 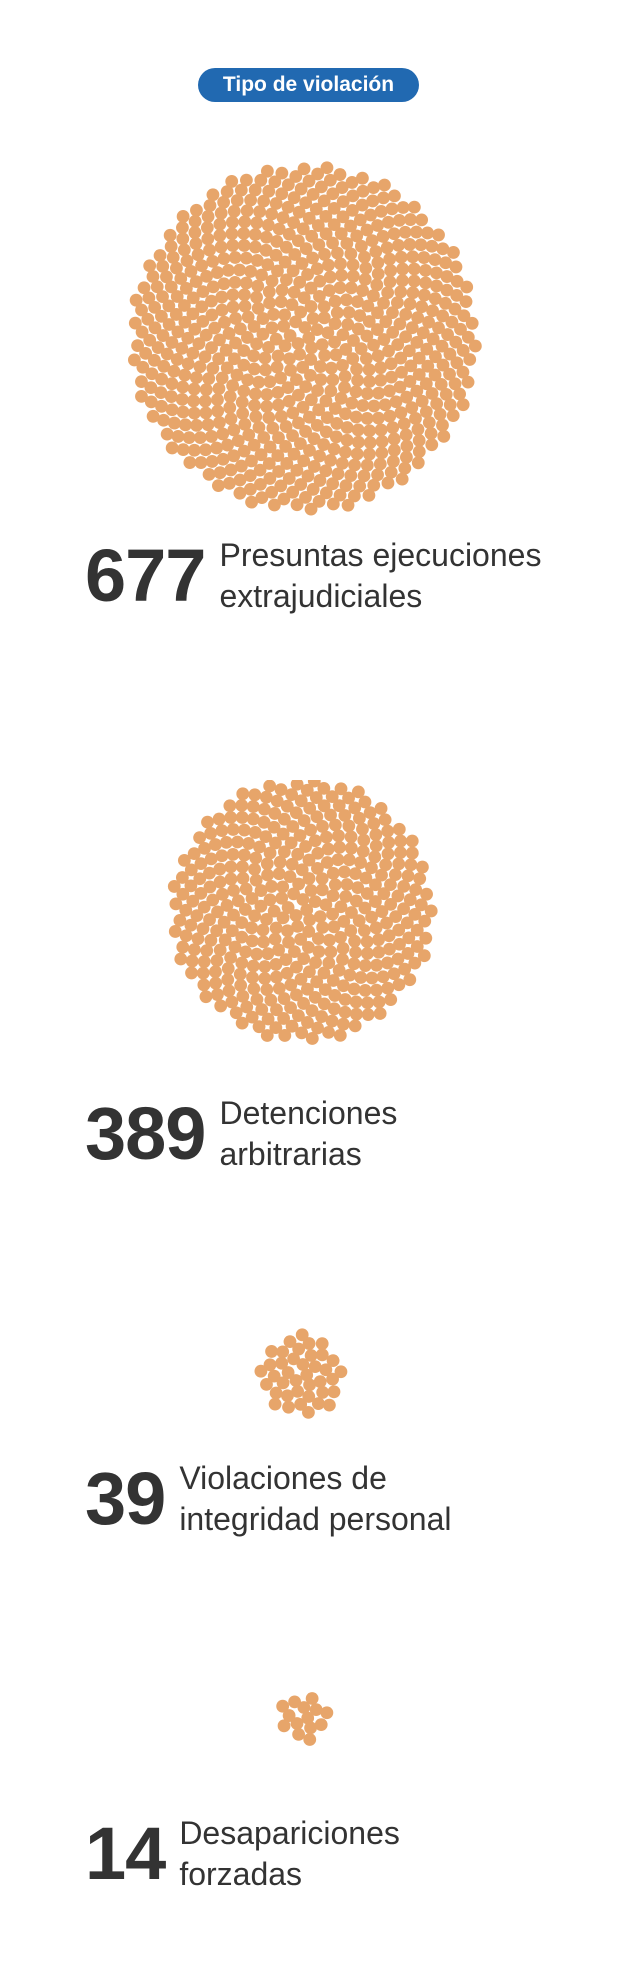 I want to click on dot-cluster, so click(x=301, y=1373).